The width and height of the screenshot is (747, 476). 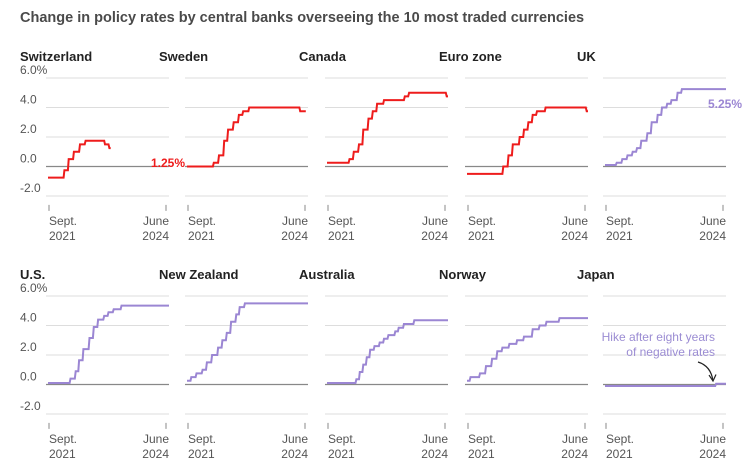 I want to click on end-label: 1.25%, so click(x=168, y=163).